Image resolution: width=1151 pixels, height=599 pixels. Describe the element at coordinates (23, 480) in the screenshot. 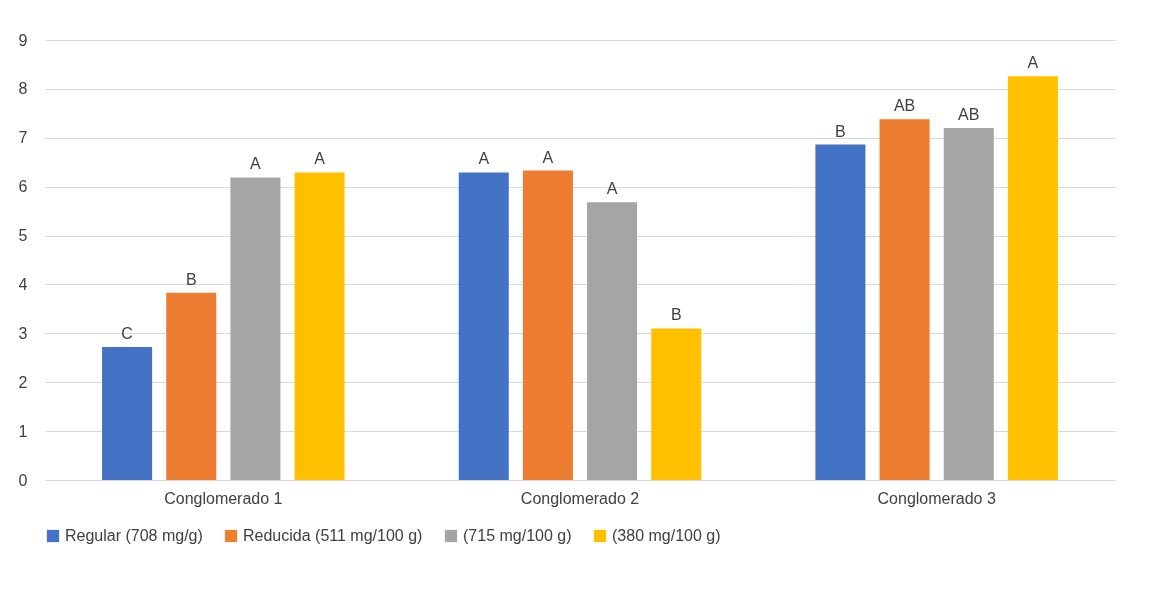

I see `y-tick-label: 0` at that location.